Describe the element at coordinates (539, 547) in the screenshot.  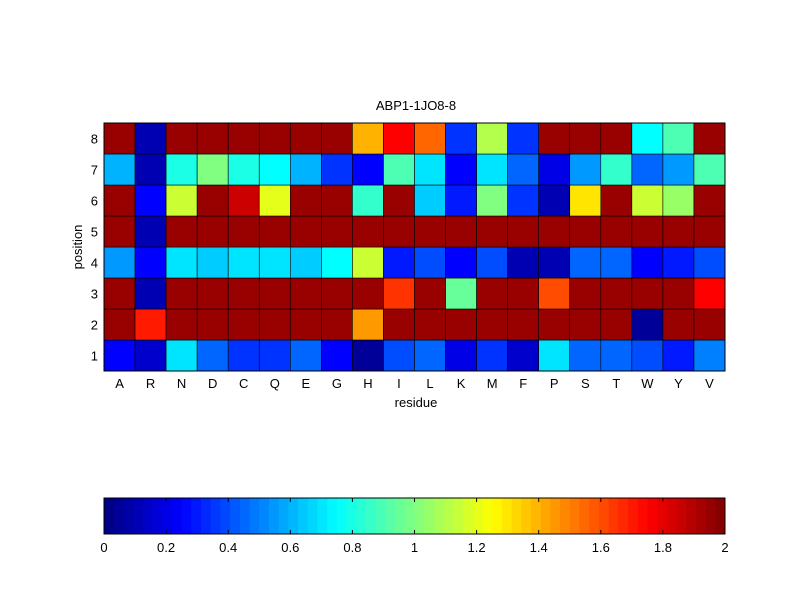
I see `colorbar-tick-label: 1.4` at that location.